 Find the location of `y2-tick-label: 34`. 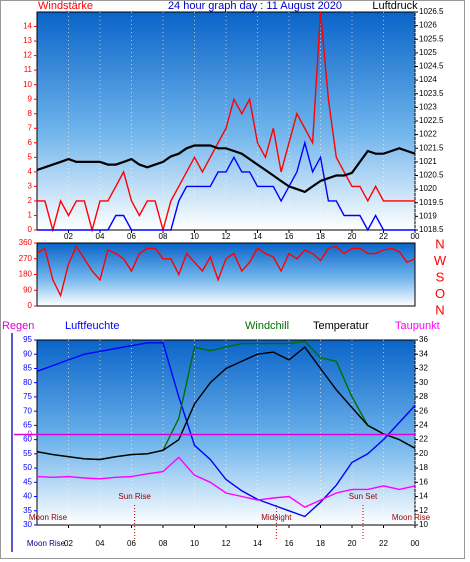

y2-tick-label: 34 is located at coordinates (423, 353).